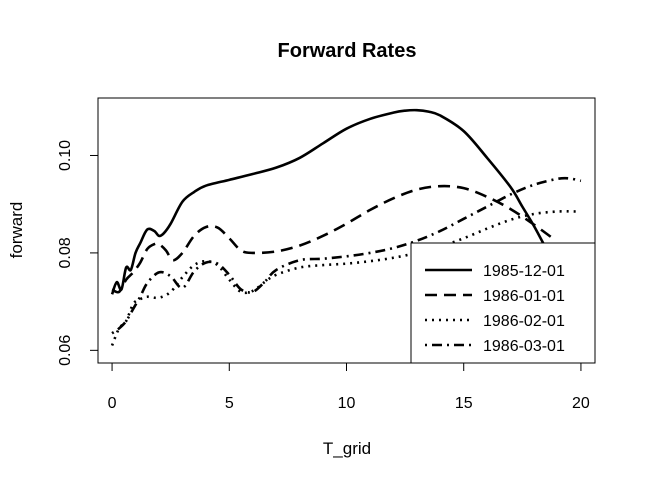 The height and width of the screenshot is (486, 645). Describe the element at coordinates (524, 321) in the screenshot. I see `legend-label: 1986-02-01` at that location.